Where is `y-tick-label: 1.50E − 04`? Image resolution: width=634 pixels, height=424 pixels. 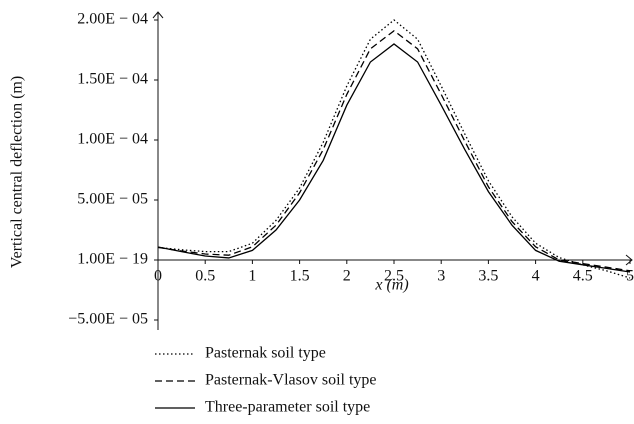 y-tick-label: 1.50E − 04 is located at coordinates (112, 79).